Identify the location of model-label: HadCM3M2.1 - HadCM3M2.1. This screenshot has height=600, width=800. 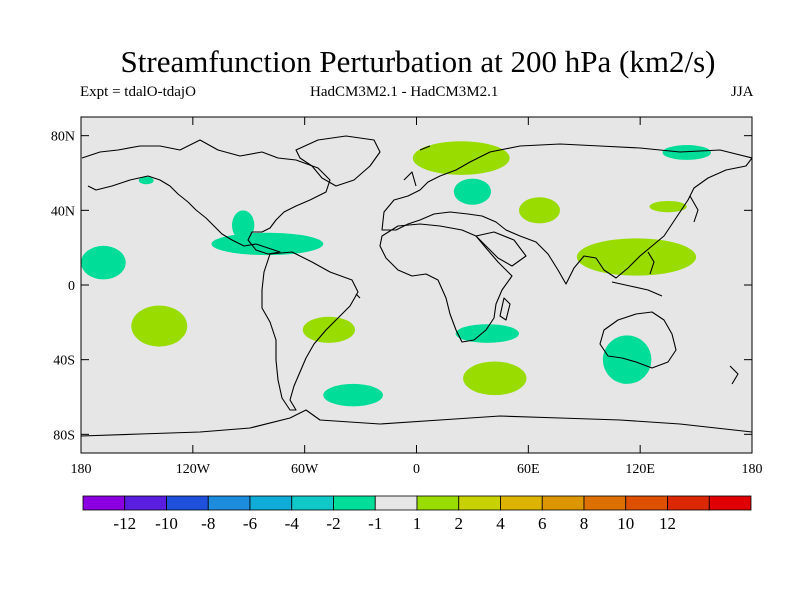
(404, 92).